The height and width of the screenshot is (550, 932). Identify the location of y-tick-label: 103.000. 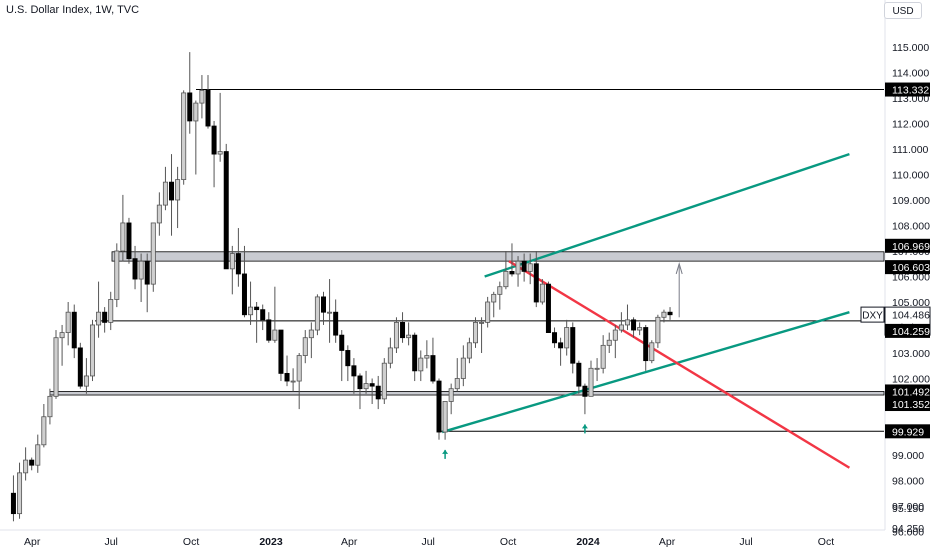
(911, 354).